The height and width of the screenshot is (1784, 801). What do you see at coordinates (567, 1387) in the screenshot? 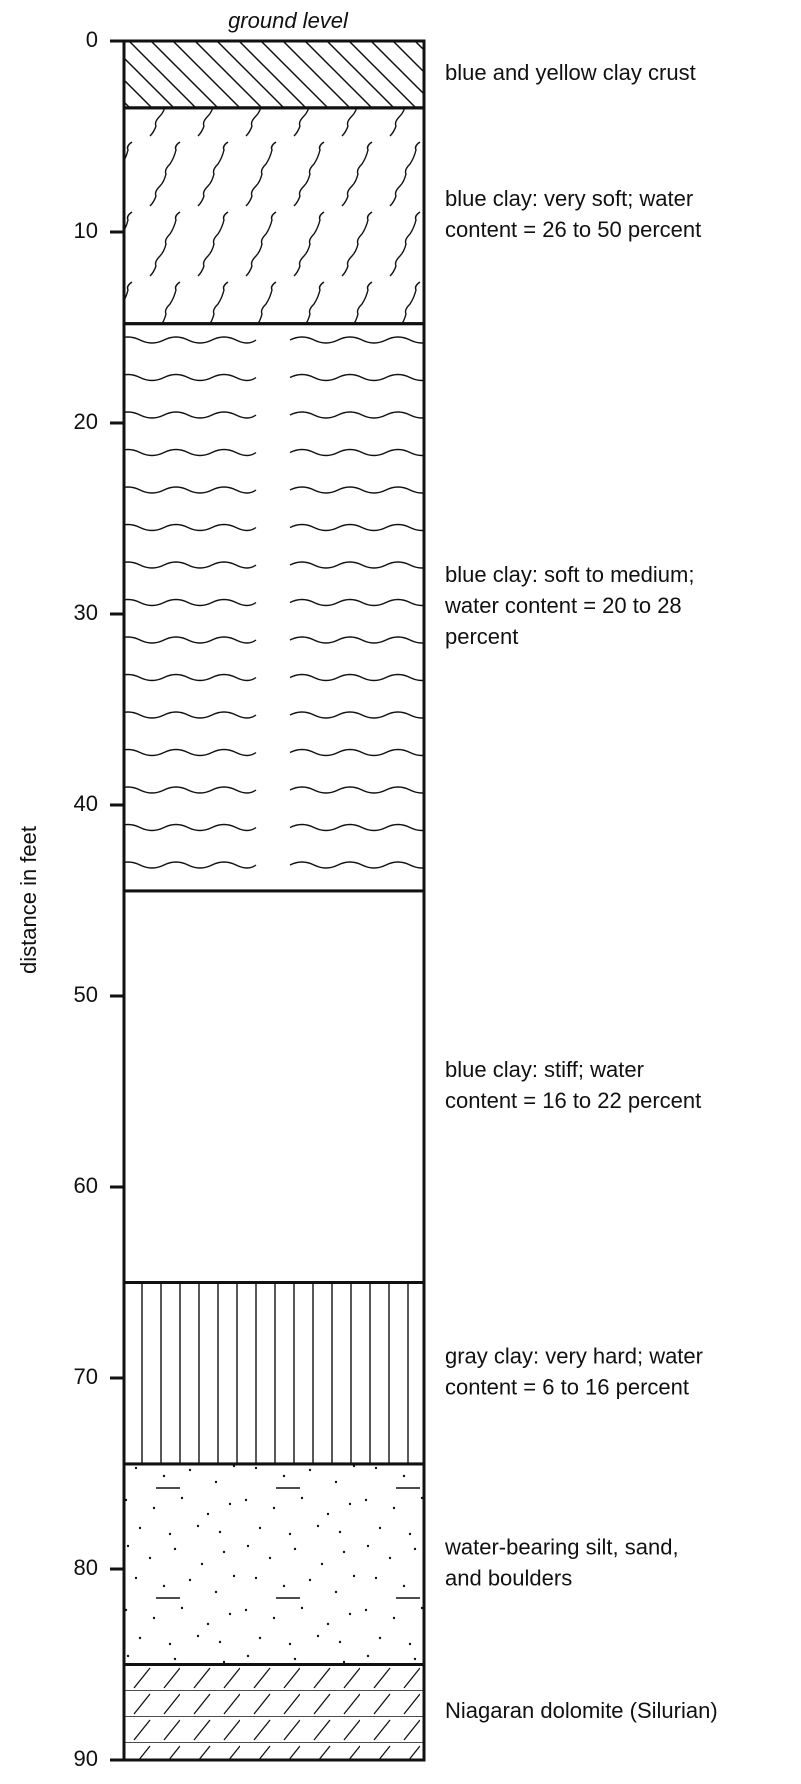
I see `layer-description: content = 6 to 16 percent` at bounding box center [567, 1387].